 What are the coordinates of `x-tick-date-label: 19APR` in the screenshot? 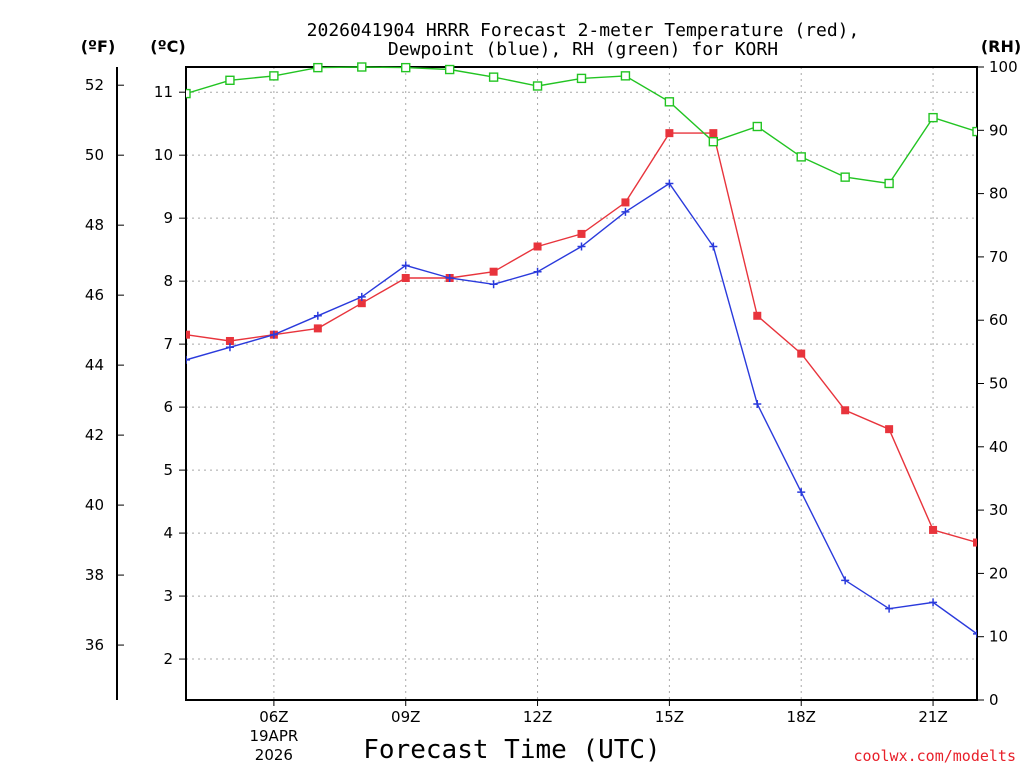 It's located at (273, 736).